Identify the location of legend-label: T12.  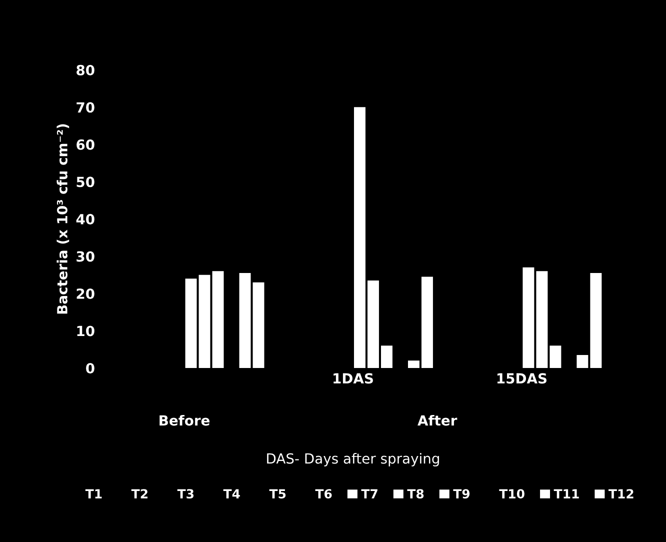
(621, 493).